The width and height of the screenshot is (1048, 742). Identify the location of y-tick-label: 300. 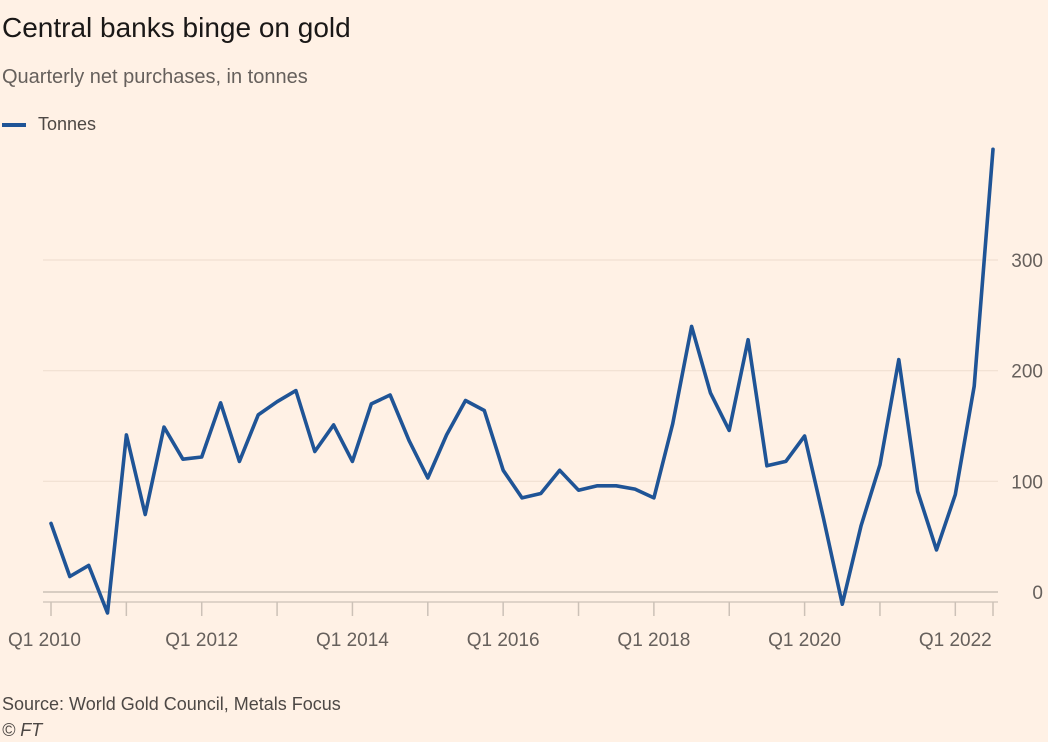
(1027, 261).